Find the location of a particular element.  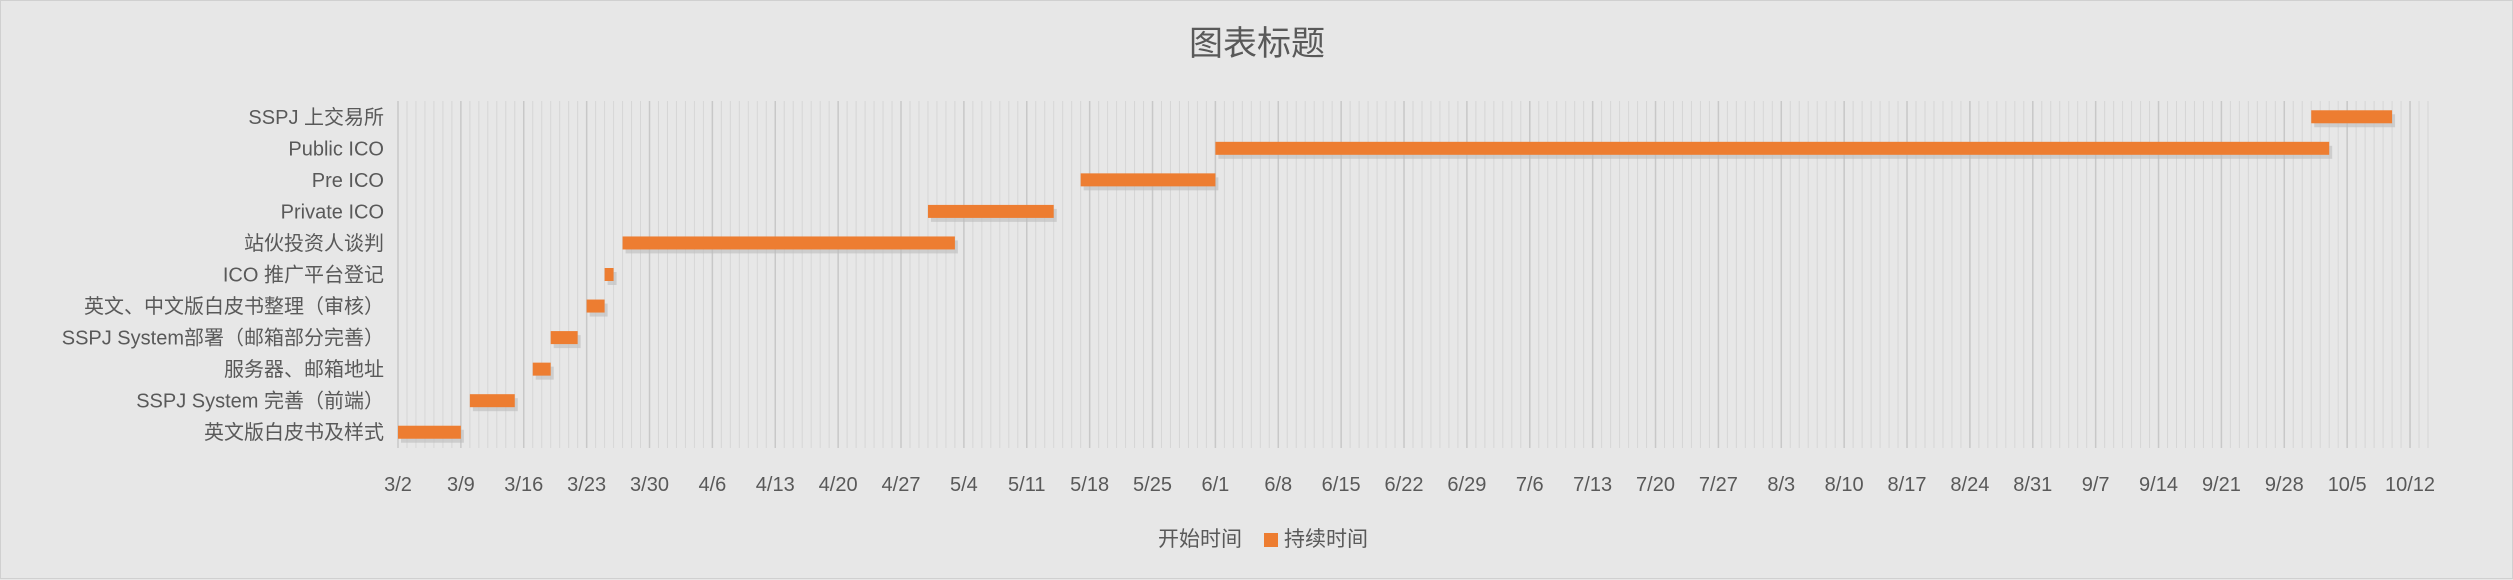

x-tick-label: 3/2 is located at coordinates (398, 485).